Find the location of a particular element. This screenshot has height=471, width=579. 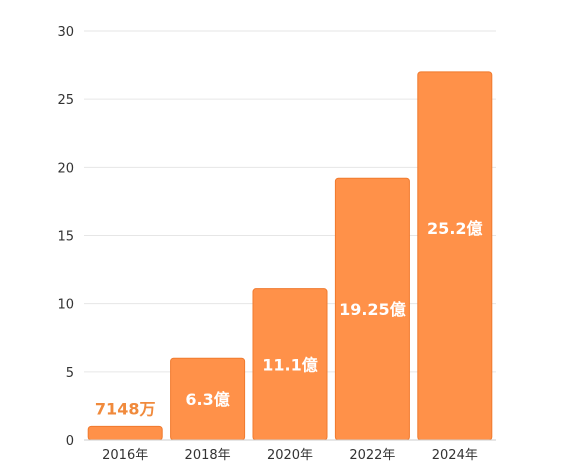

x-tick-label: 2024年 is located at coordinates (455, 455).